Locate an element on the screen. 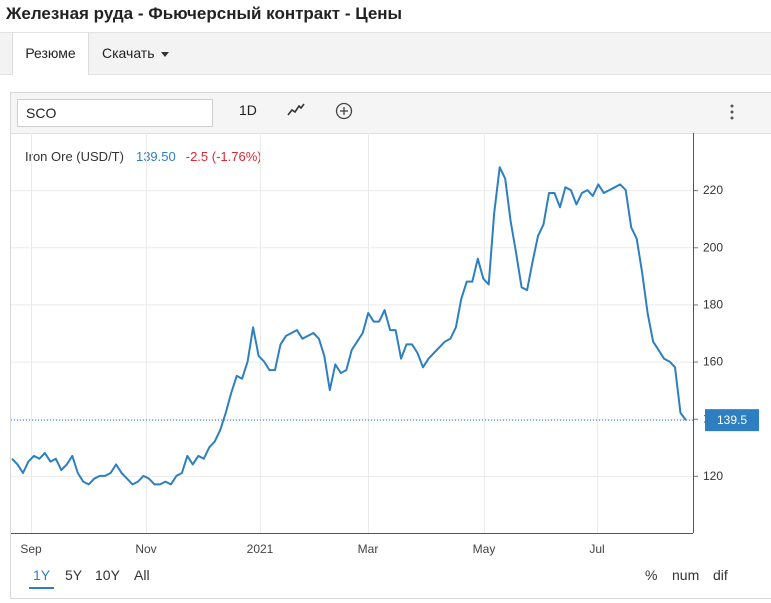 This screenshot has width=771, height=603. tab-download-label: Скачать is located at coordinates (128, 53).